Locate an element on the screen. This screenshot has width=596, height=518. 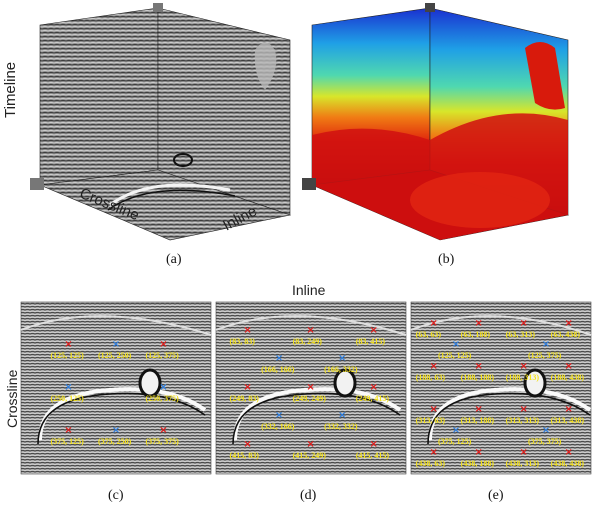
top-inline-label: Inline is located at coordinates (309, 290).